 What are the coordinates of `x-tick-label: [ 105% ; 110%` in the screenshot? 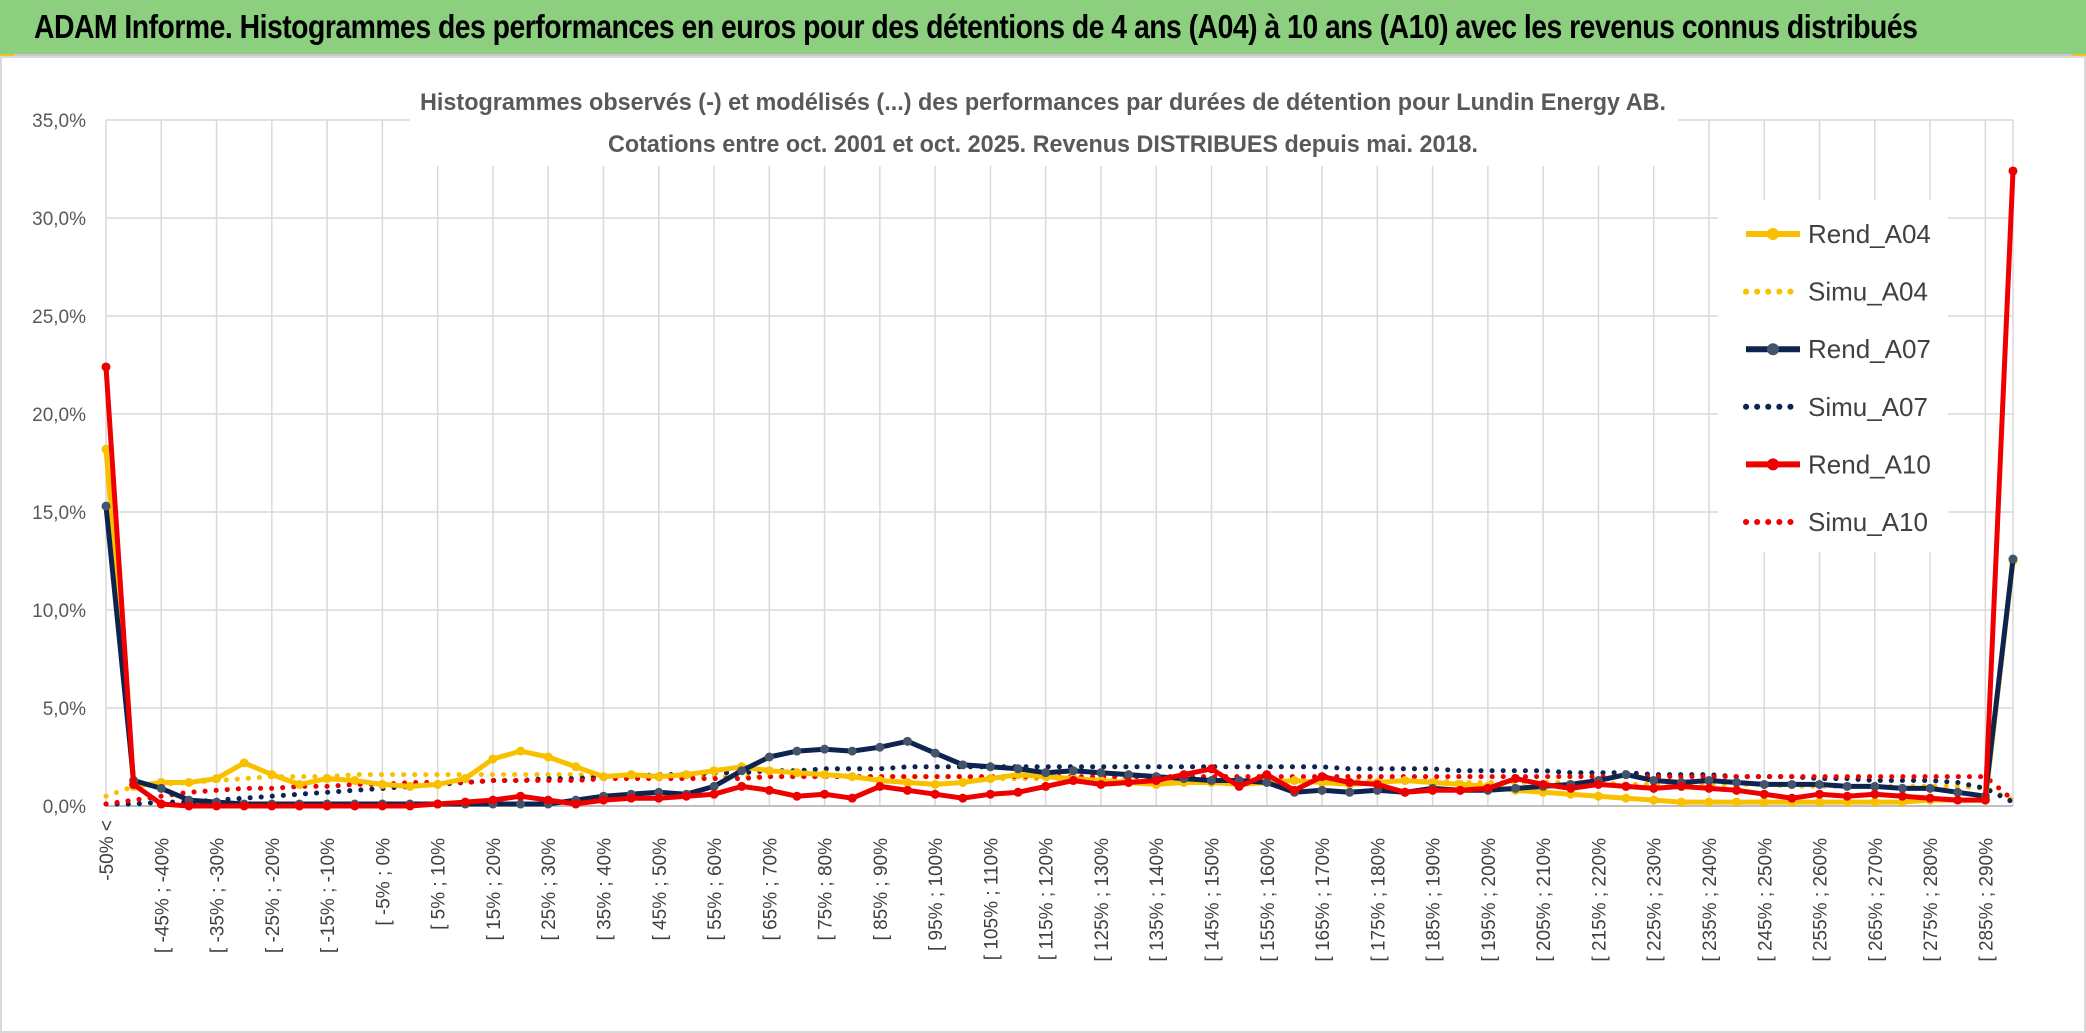 It's located at (991, 899).